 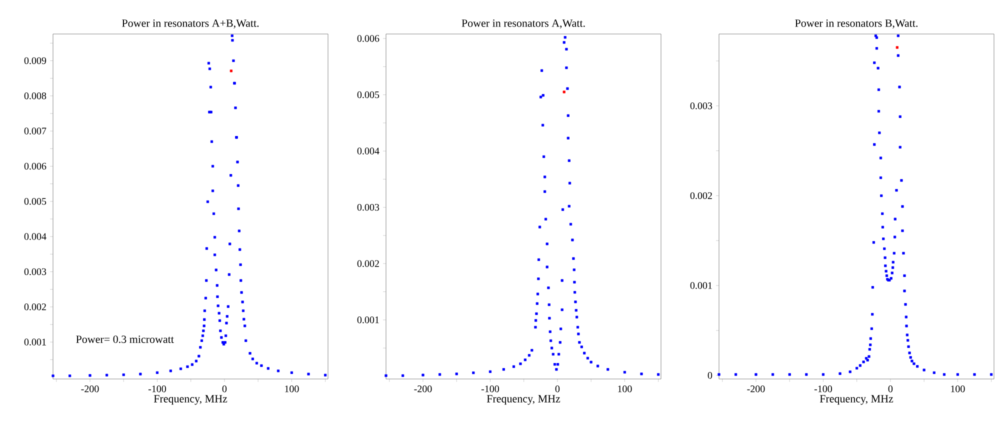 What do you see at coordinates (125, 340) in the screenshot?
I see `annotation: Power= 0.3 microwatt` at bounding box center [125, 340].